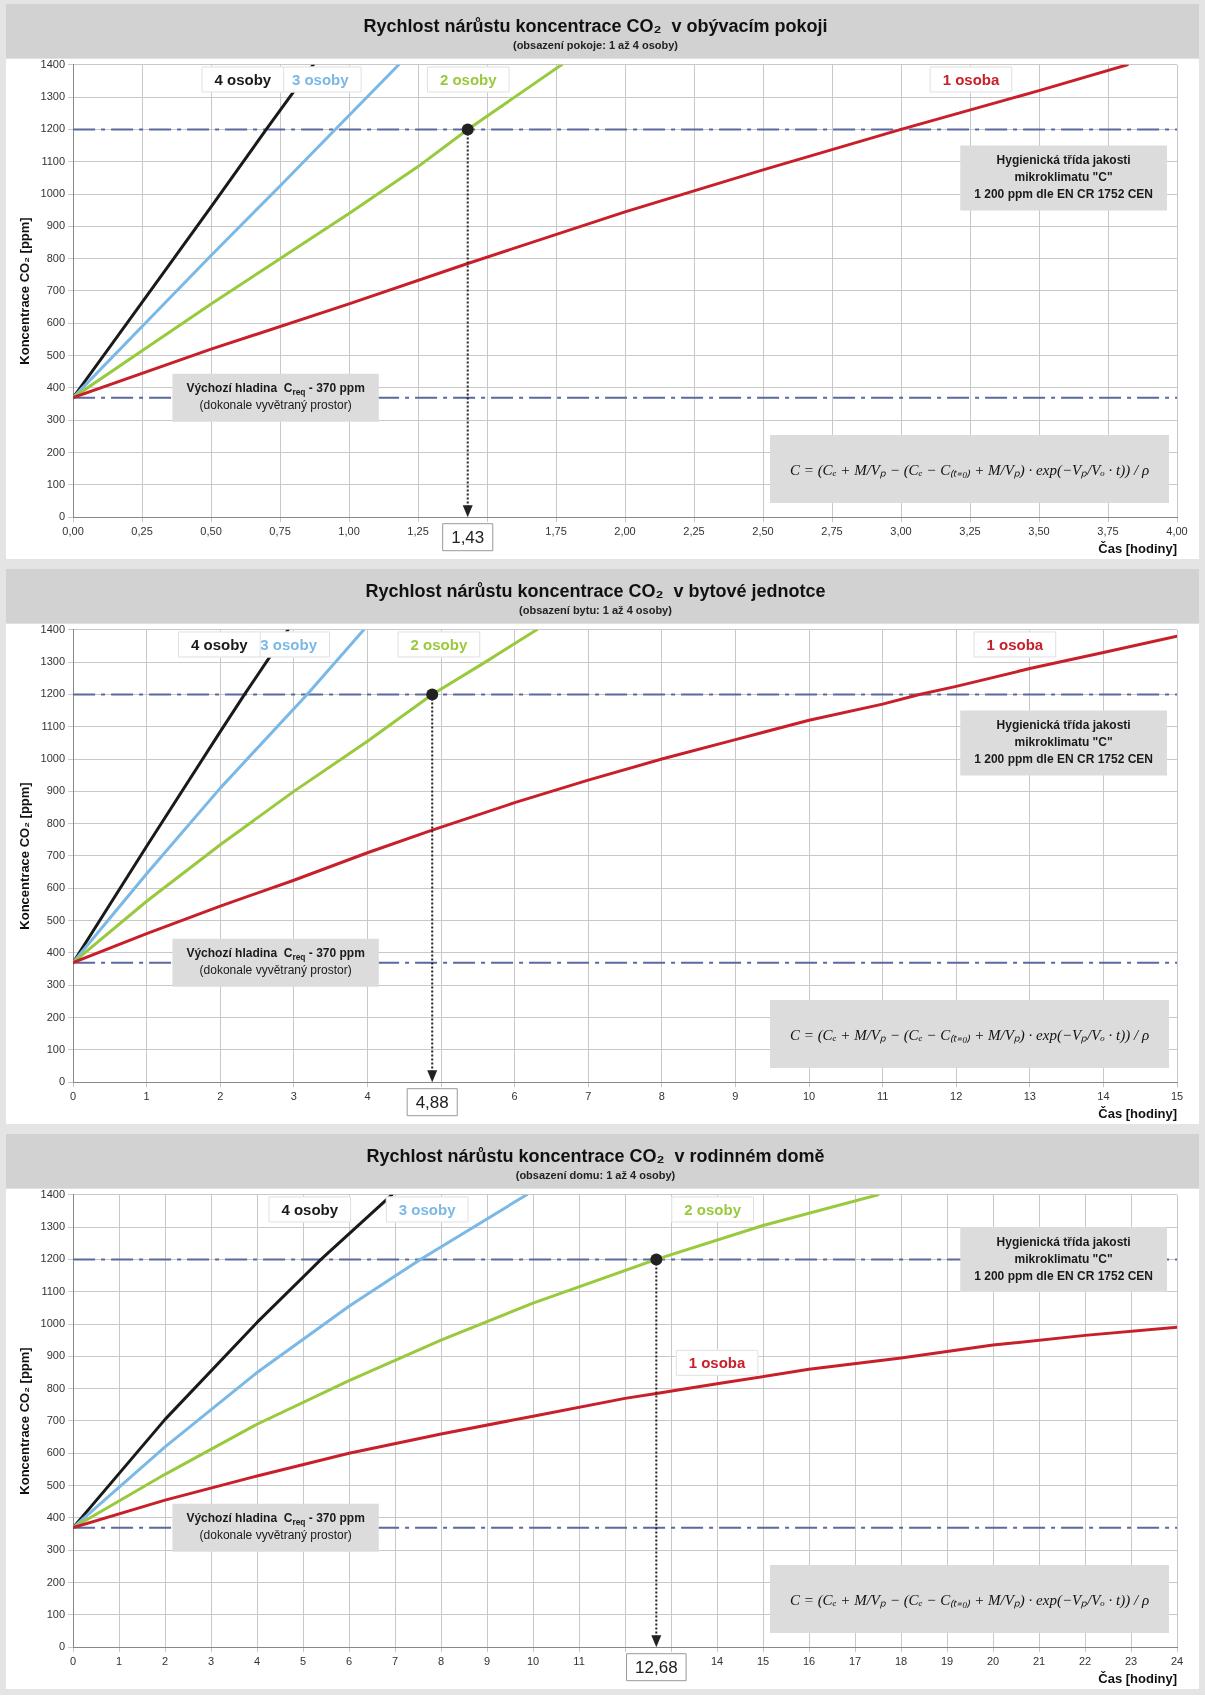 This screenshot has height=1706, width=1205. What do you see at coordinates (832, 530) in the screenshot?
I see `x-tick-label: 2,75` at bounding box center [832, 530].